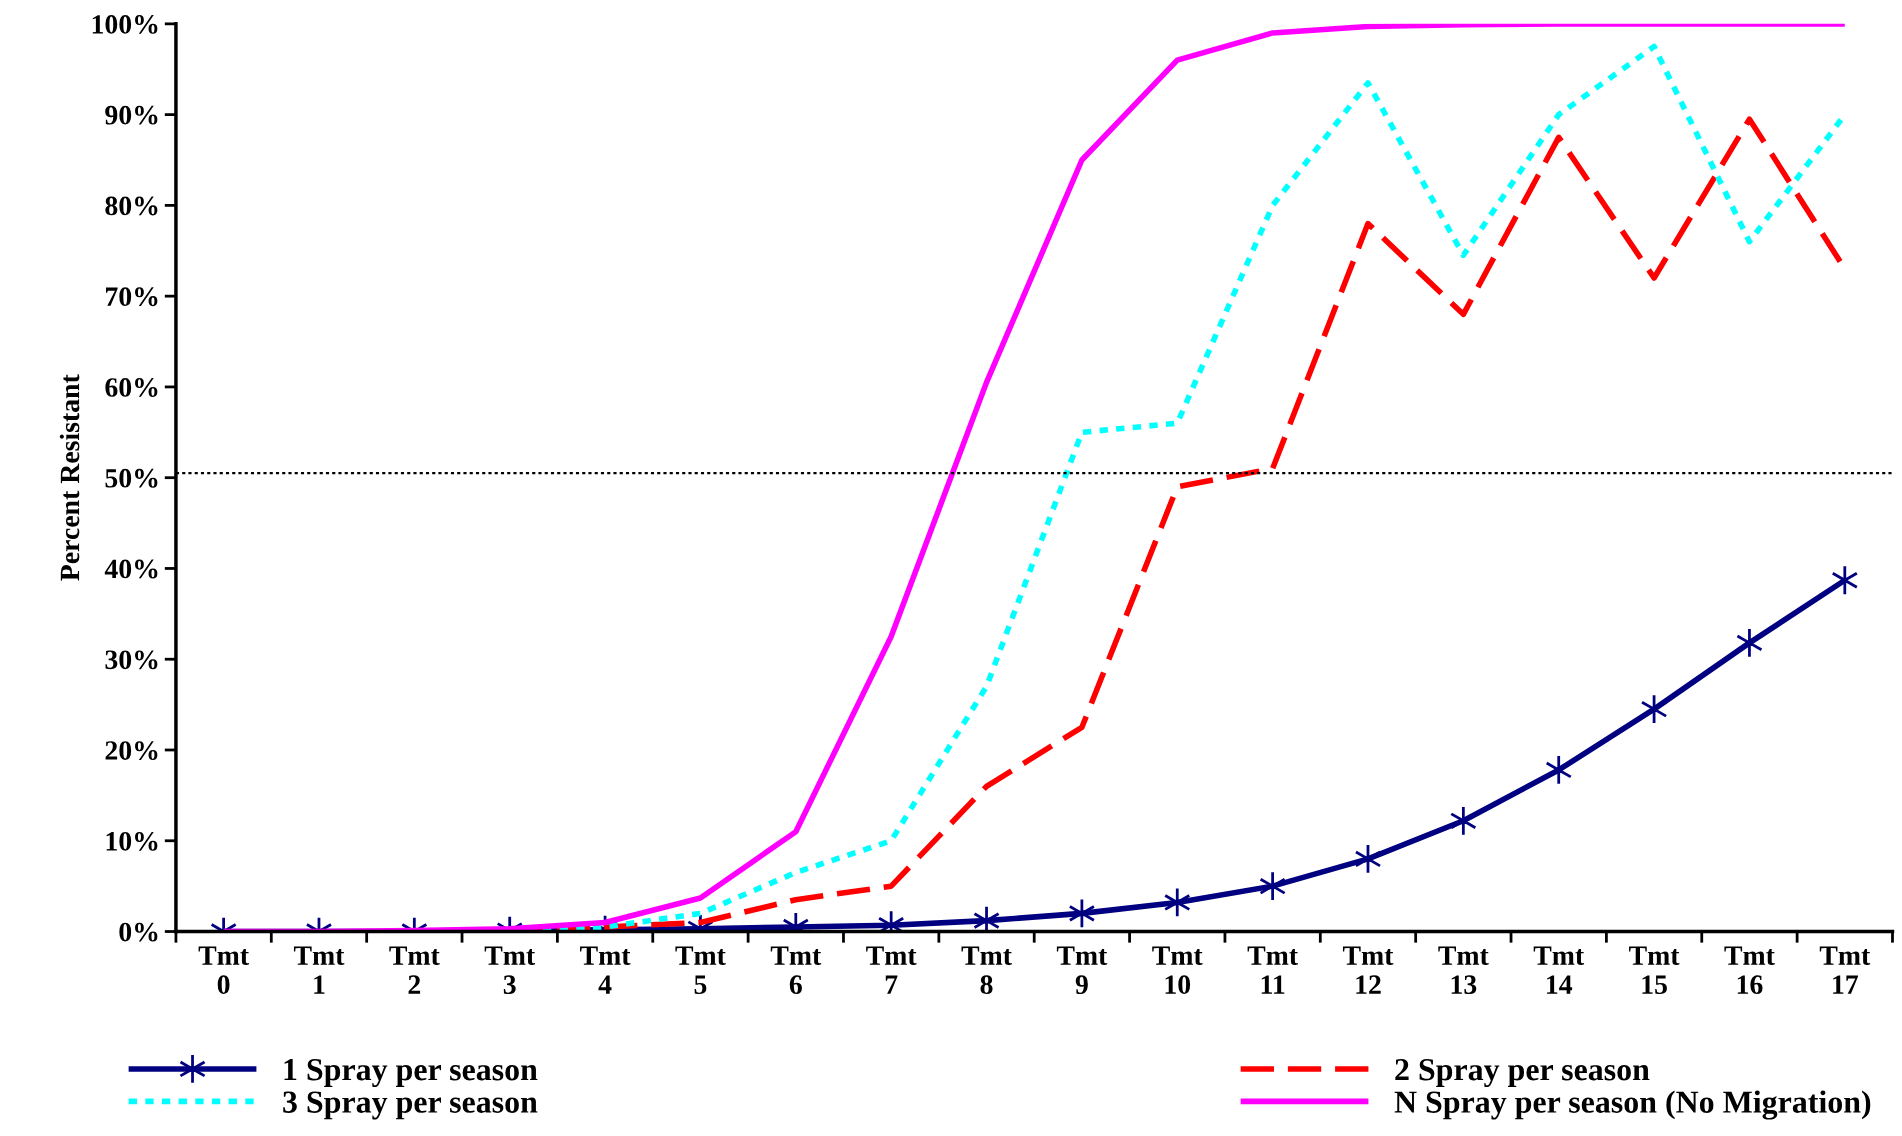 The height and width of the screenshot is (1136, 1902). Describe the element at coordinates (131, 660) in the screenshot. I see `y-tick-label: 30%` at that location.